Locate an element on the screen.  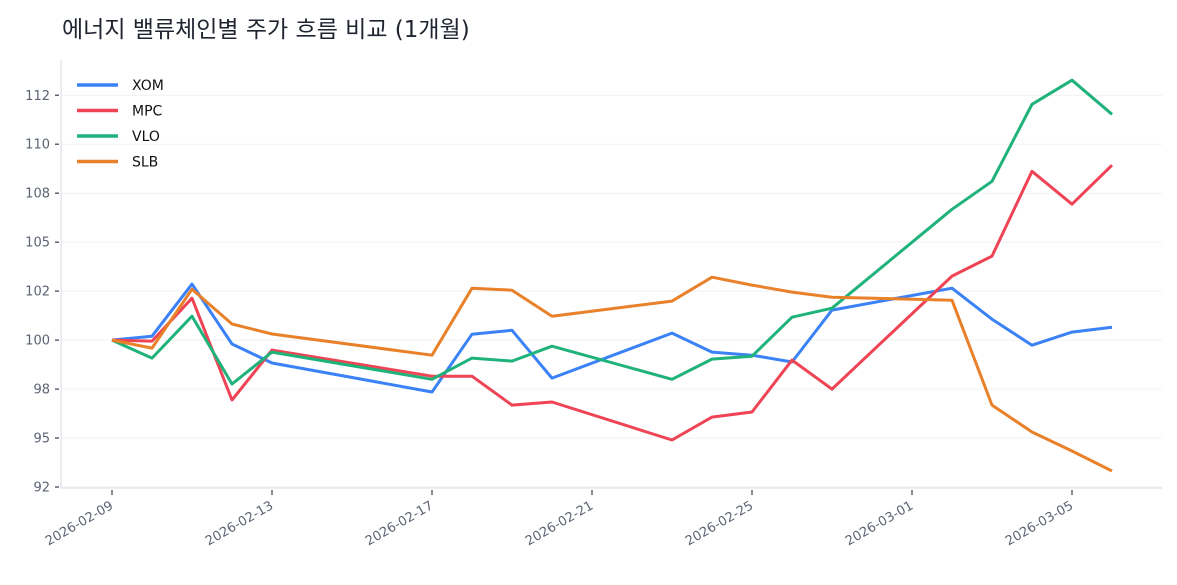
y-tick-label: 102 is located at coordinates (37, 292).